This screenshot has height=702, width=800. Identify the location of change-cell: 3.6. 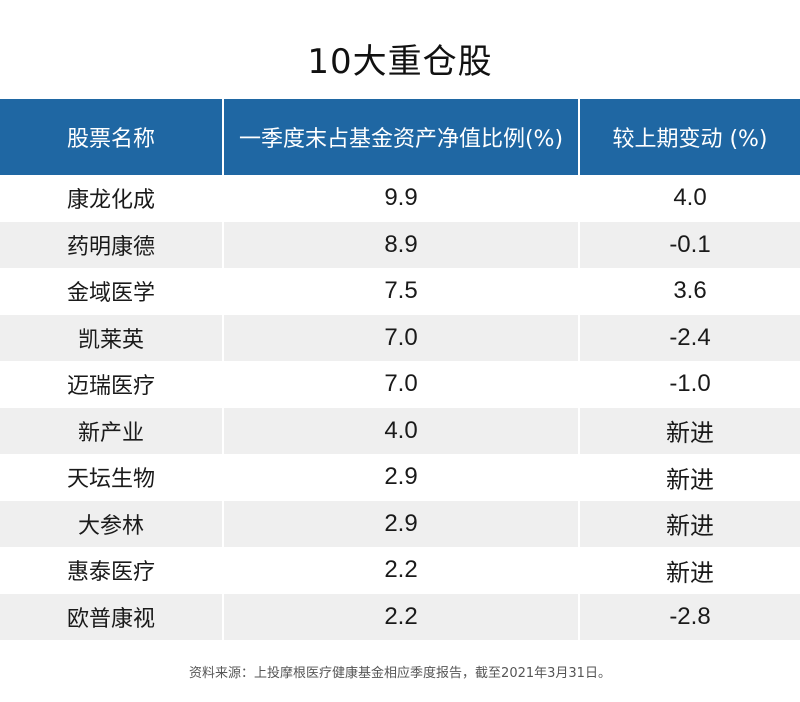
(690, 291).